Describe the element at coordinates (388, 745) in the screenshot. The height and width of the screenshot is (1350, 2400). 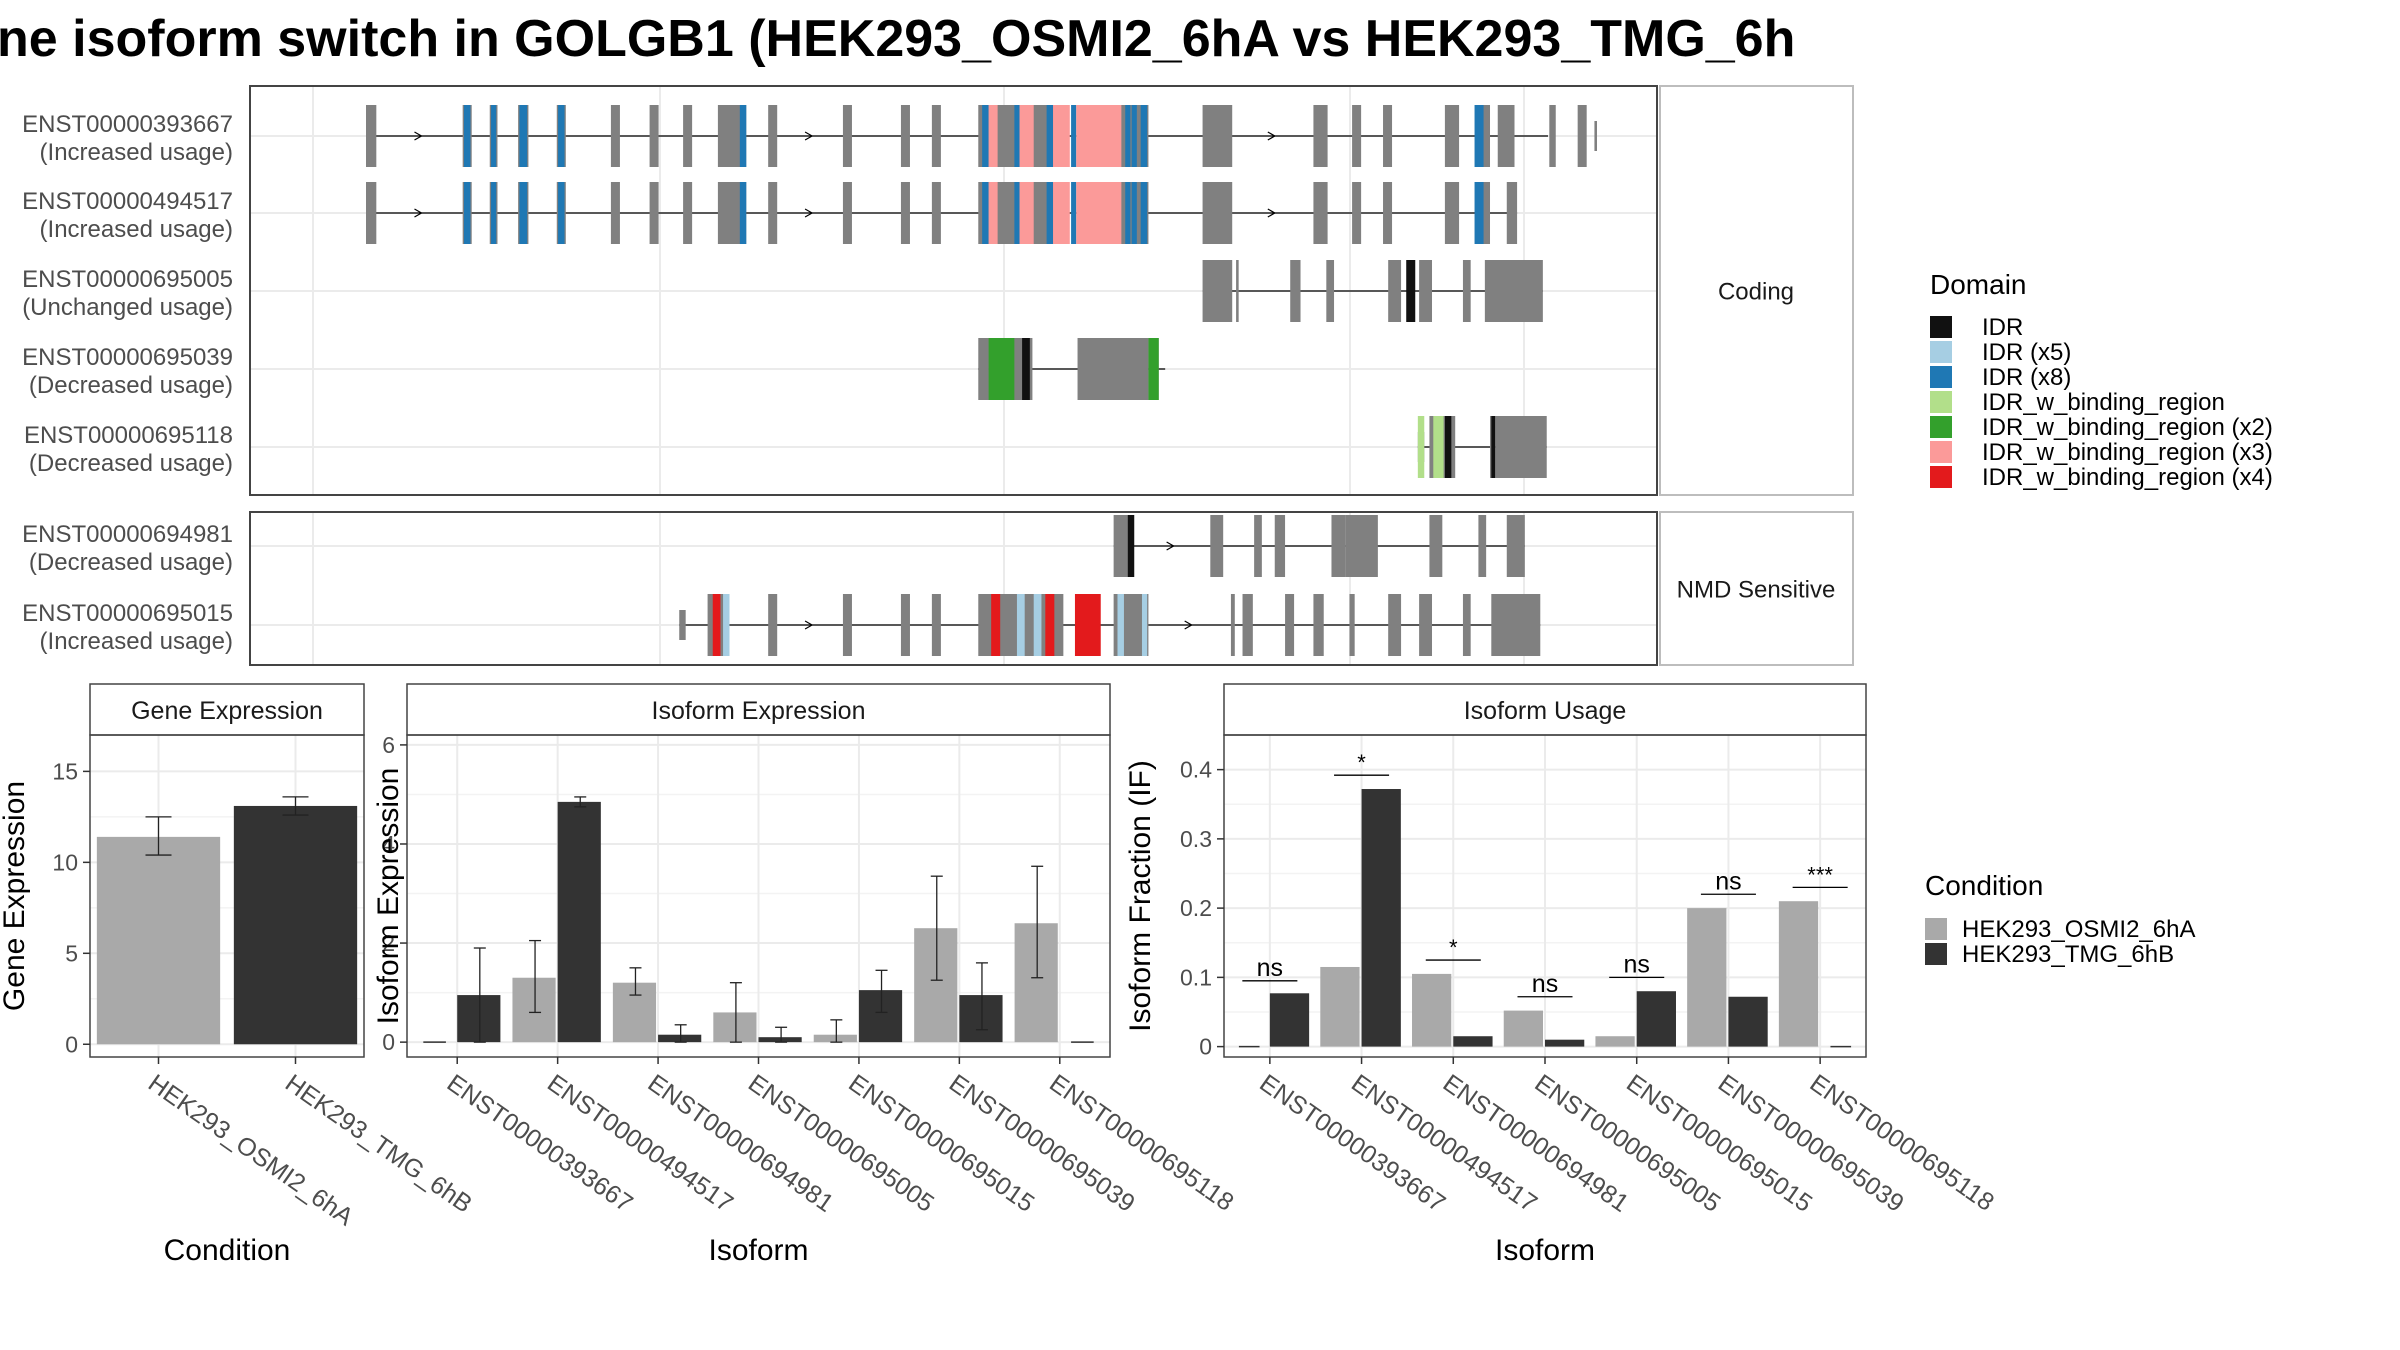
I see `y-tick-label: 6` at that location.